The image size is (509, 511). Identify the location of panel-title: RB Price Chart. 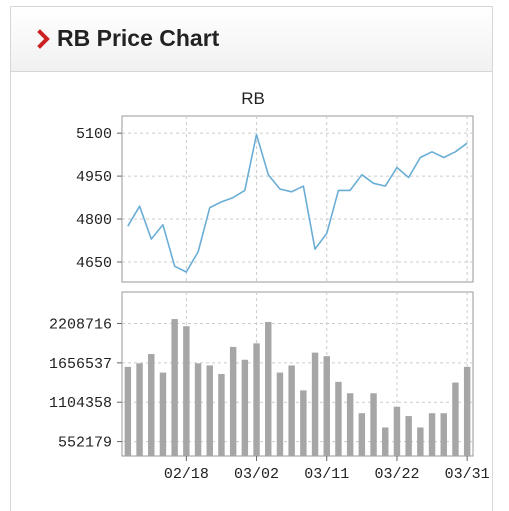
(138, 38).